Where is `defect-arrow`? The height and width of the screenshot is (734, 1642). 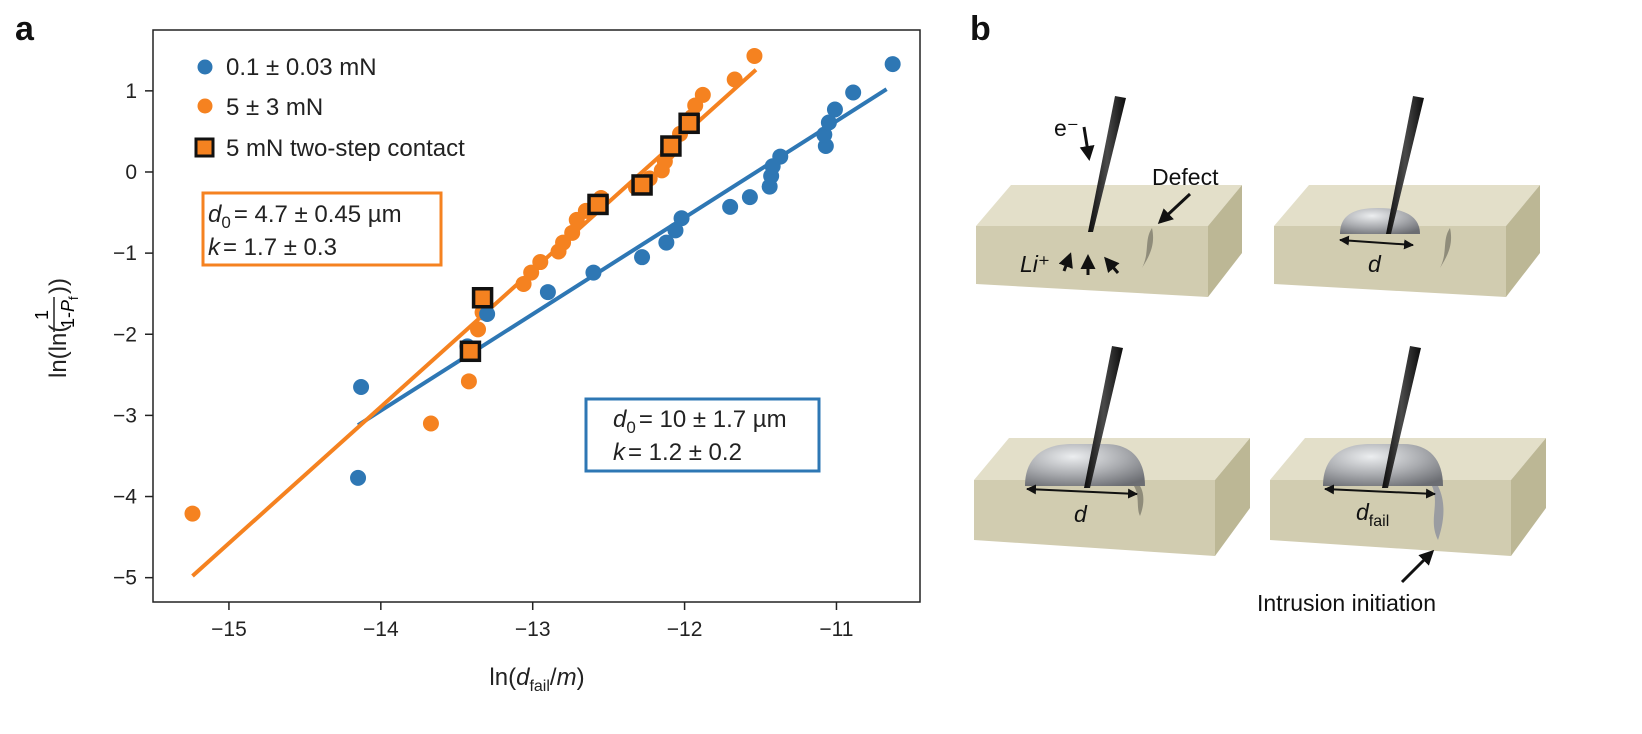 defect-arrow is located at coordinates (1174, 208).